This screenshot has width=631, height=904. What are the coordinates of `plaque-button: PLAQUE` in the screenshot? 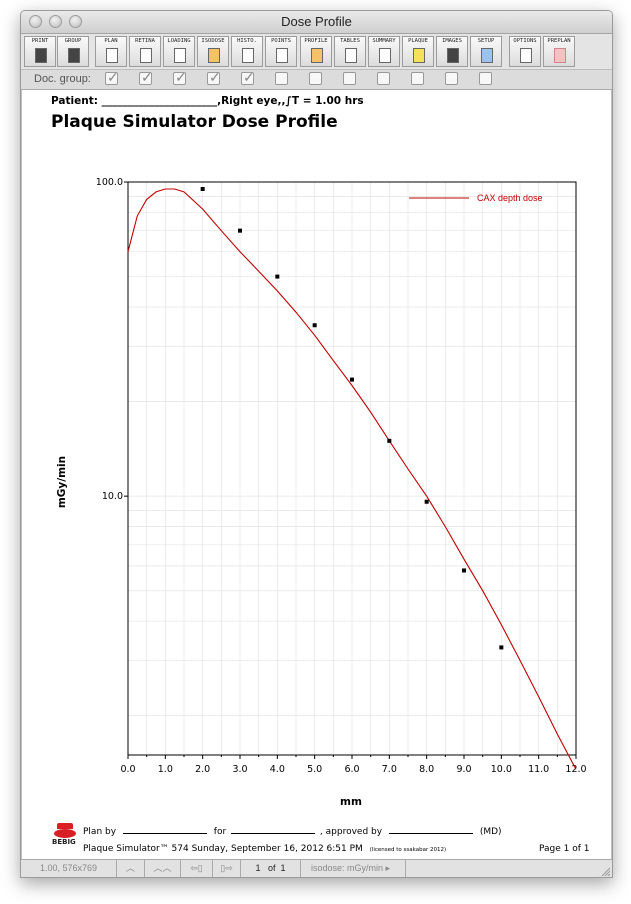 It's located at (418, 51).